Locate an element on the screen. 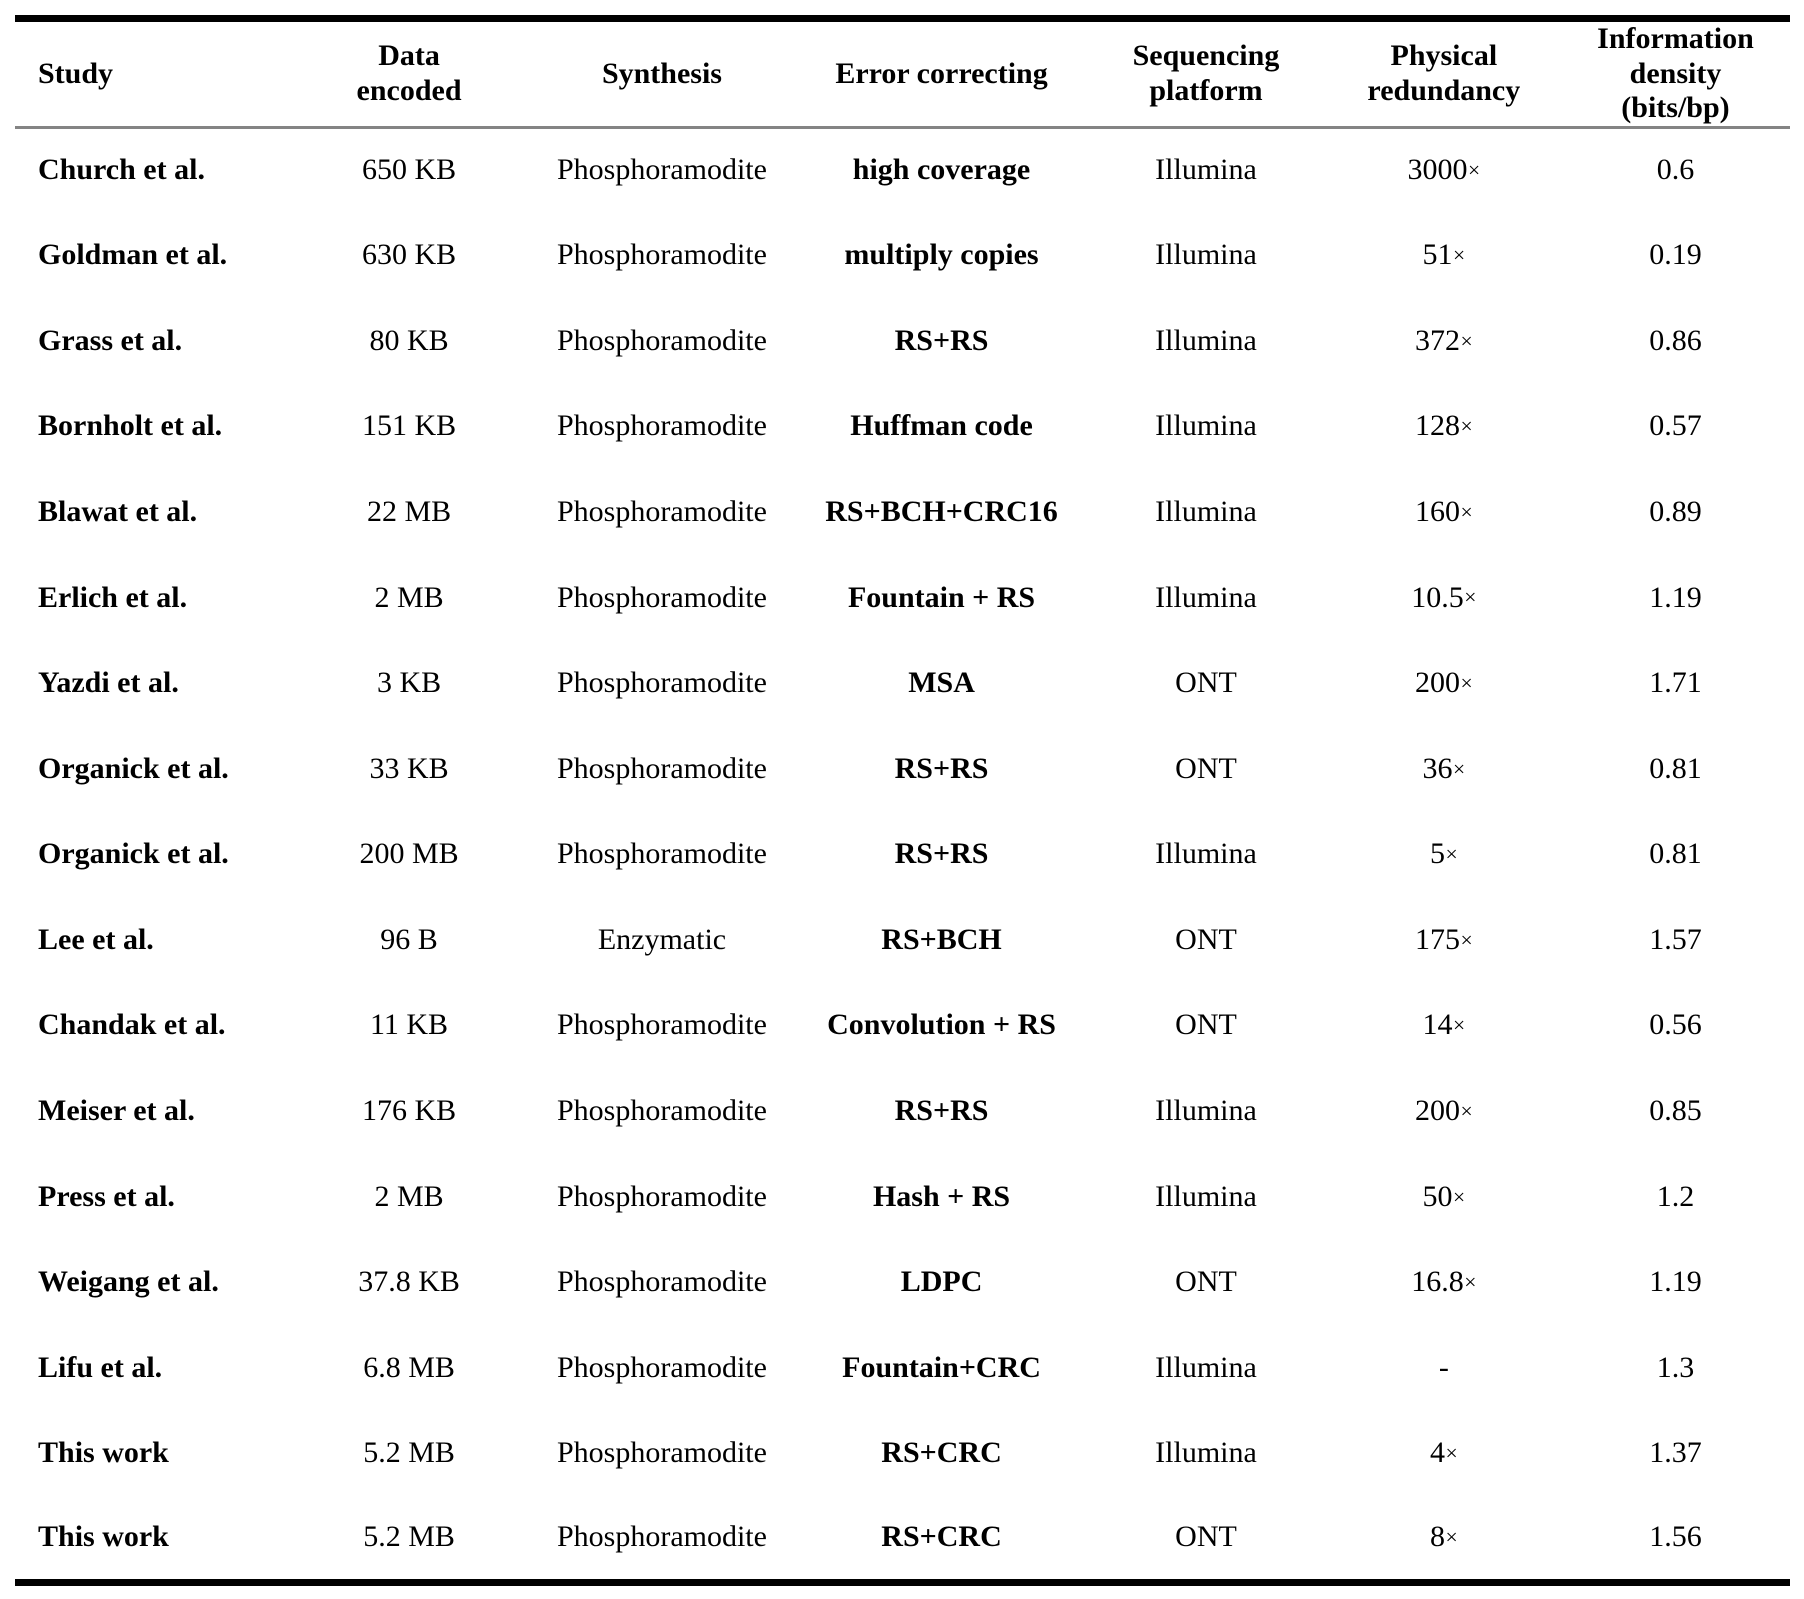  column-header-error_correcting: Error correcting is located at coordinates (942, 73).